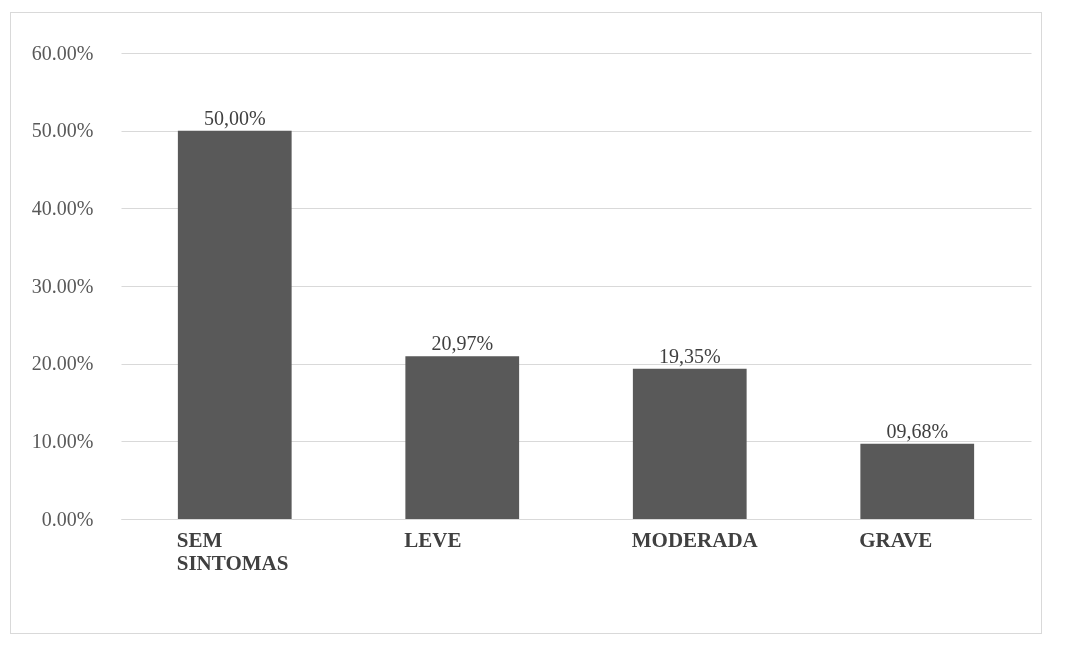 This screenshot has height=649, width=1069. I want to click on data-label: 19,35%, so click(689, 355).